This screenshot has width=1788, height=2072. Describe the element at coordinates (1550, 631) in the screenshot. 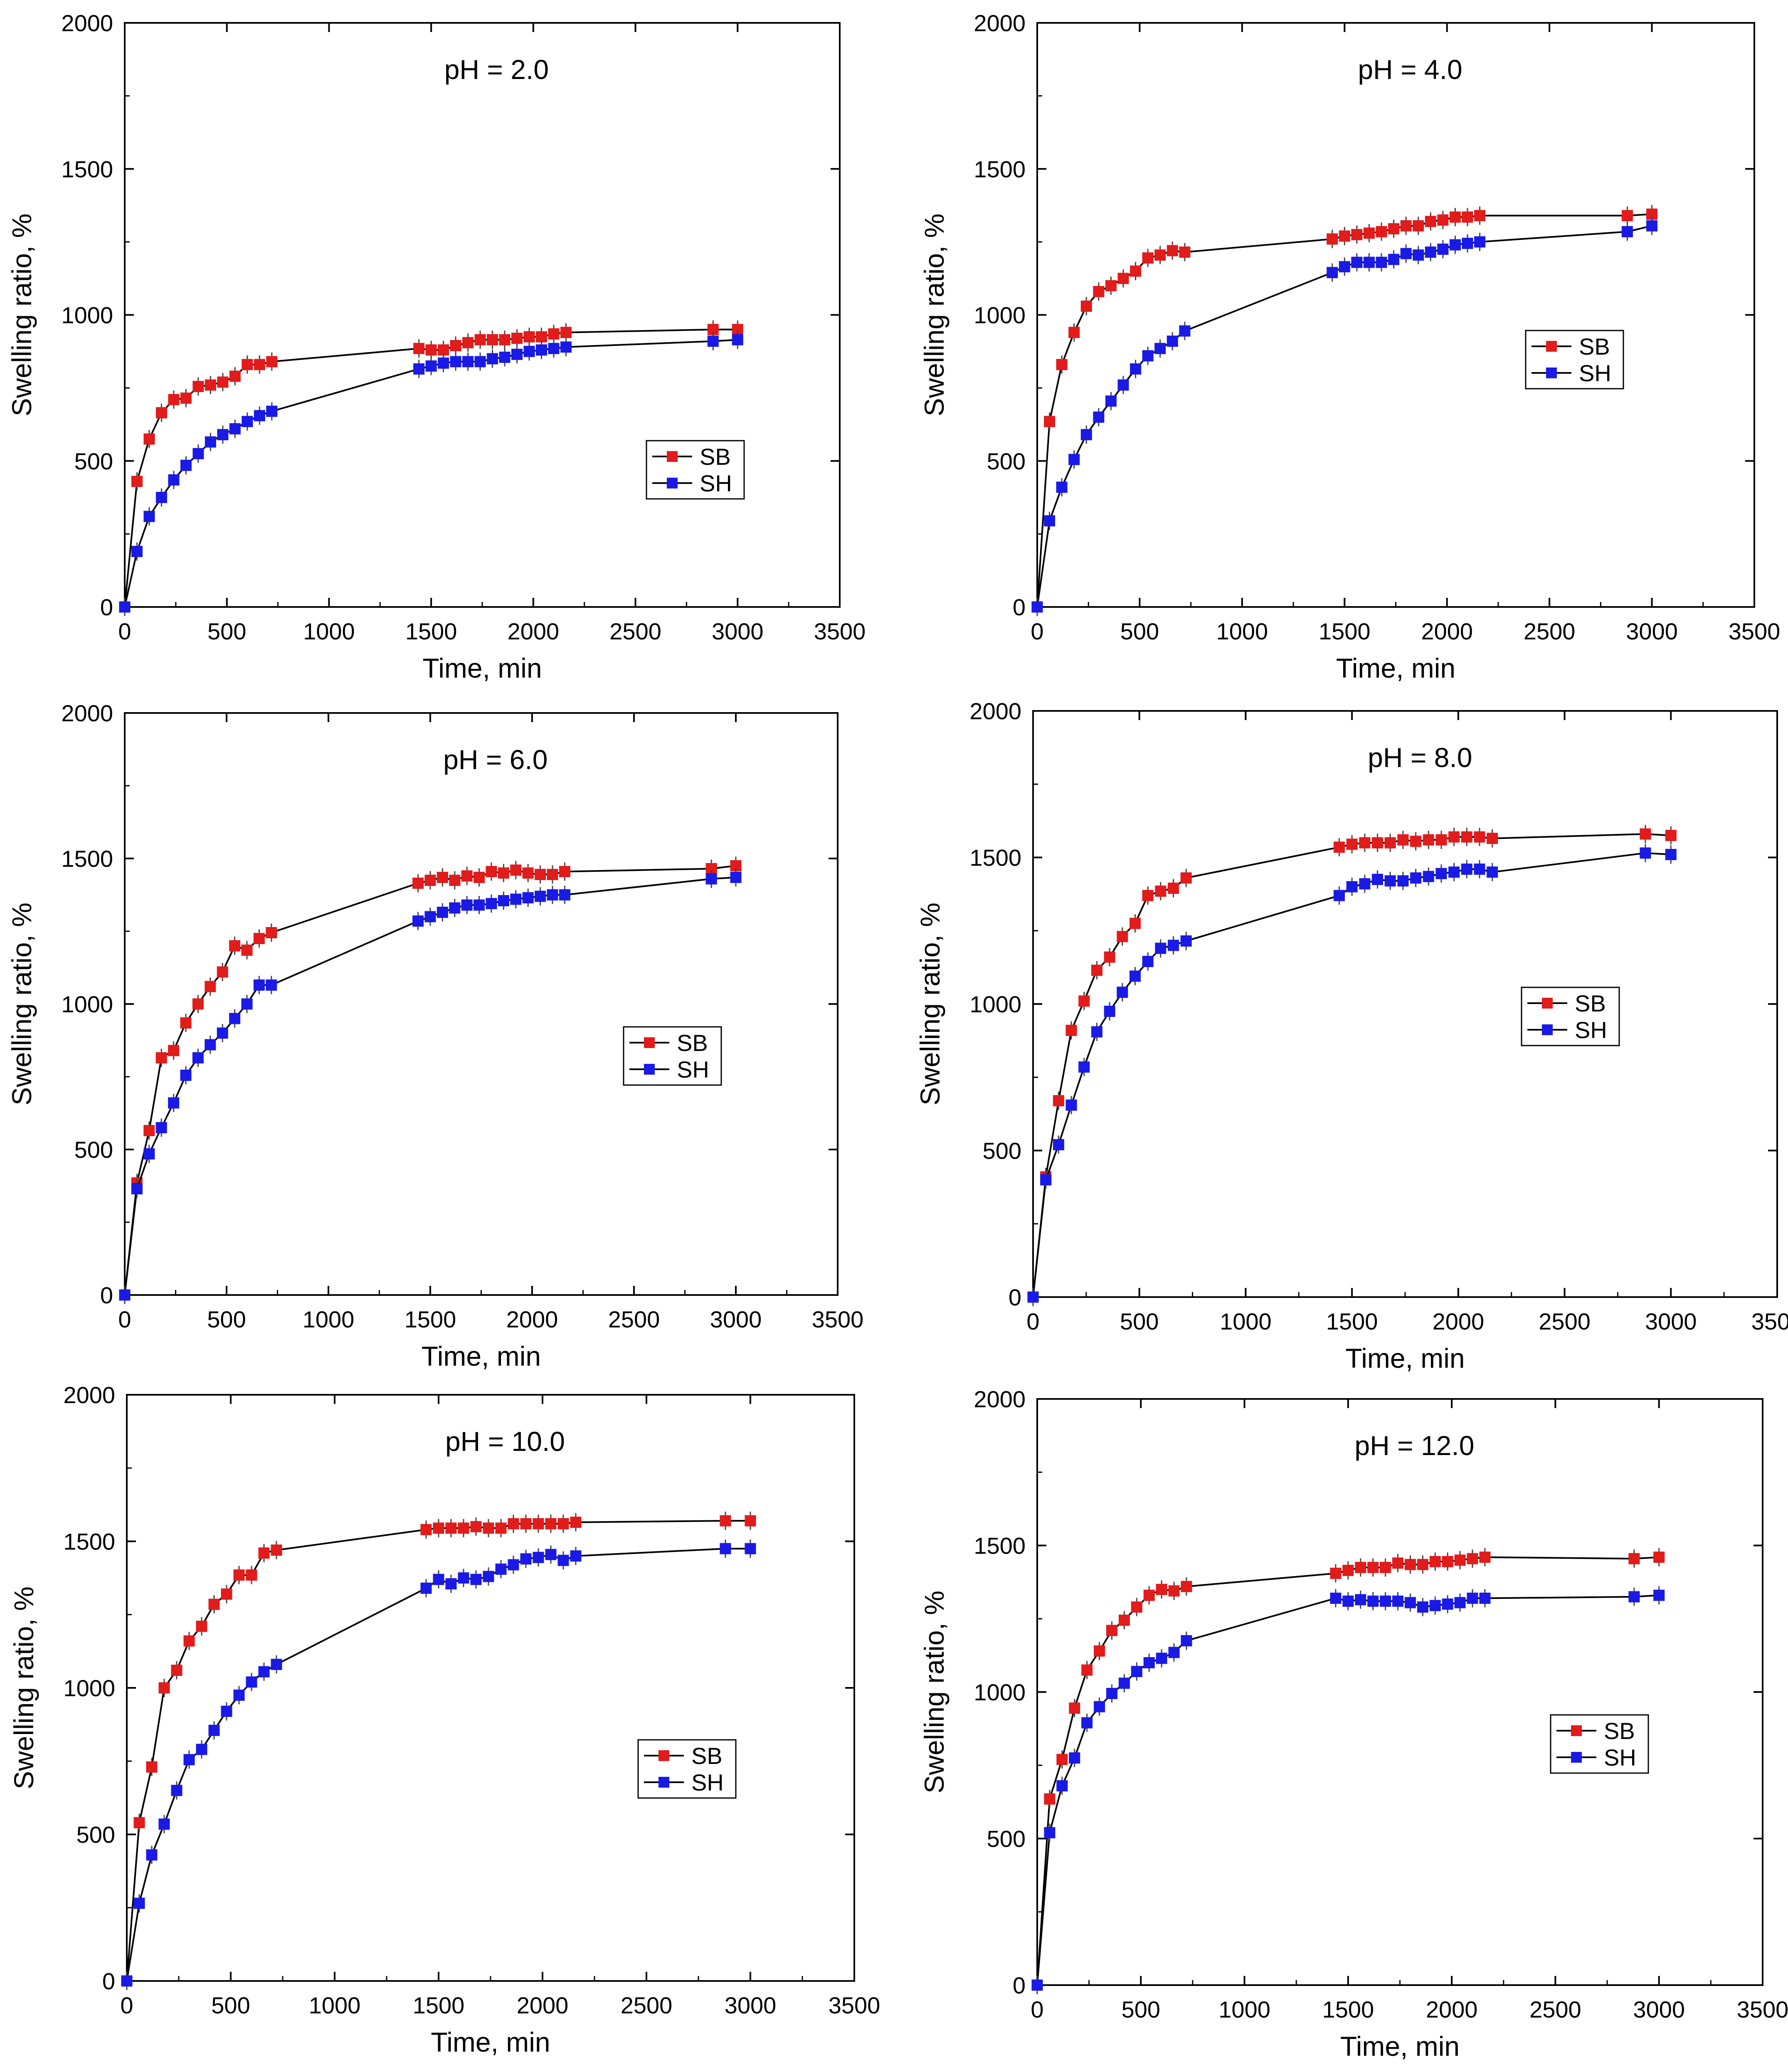

I see `x-tick-label: 2500` at that location.